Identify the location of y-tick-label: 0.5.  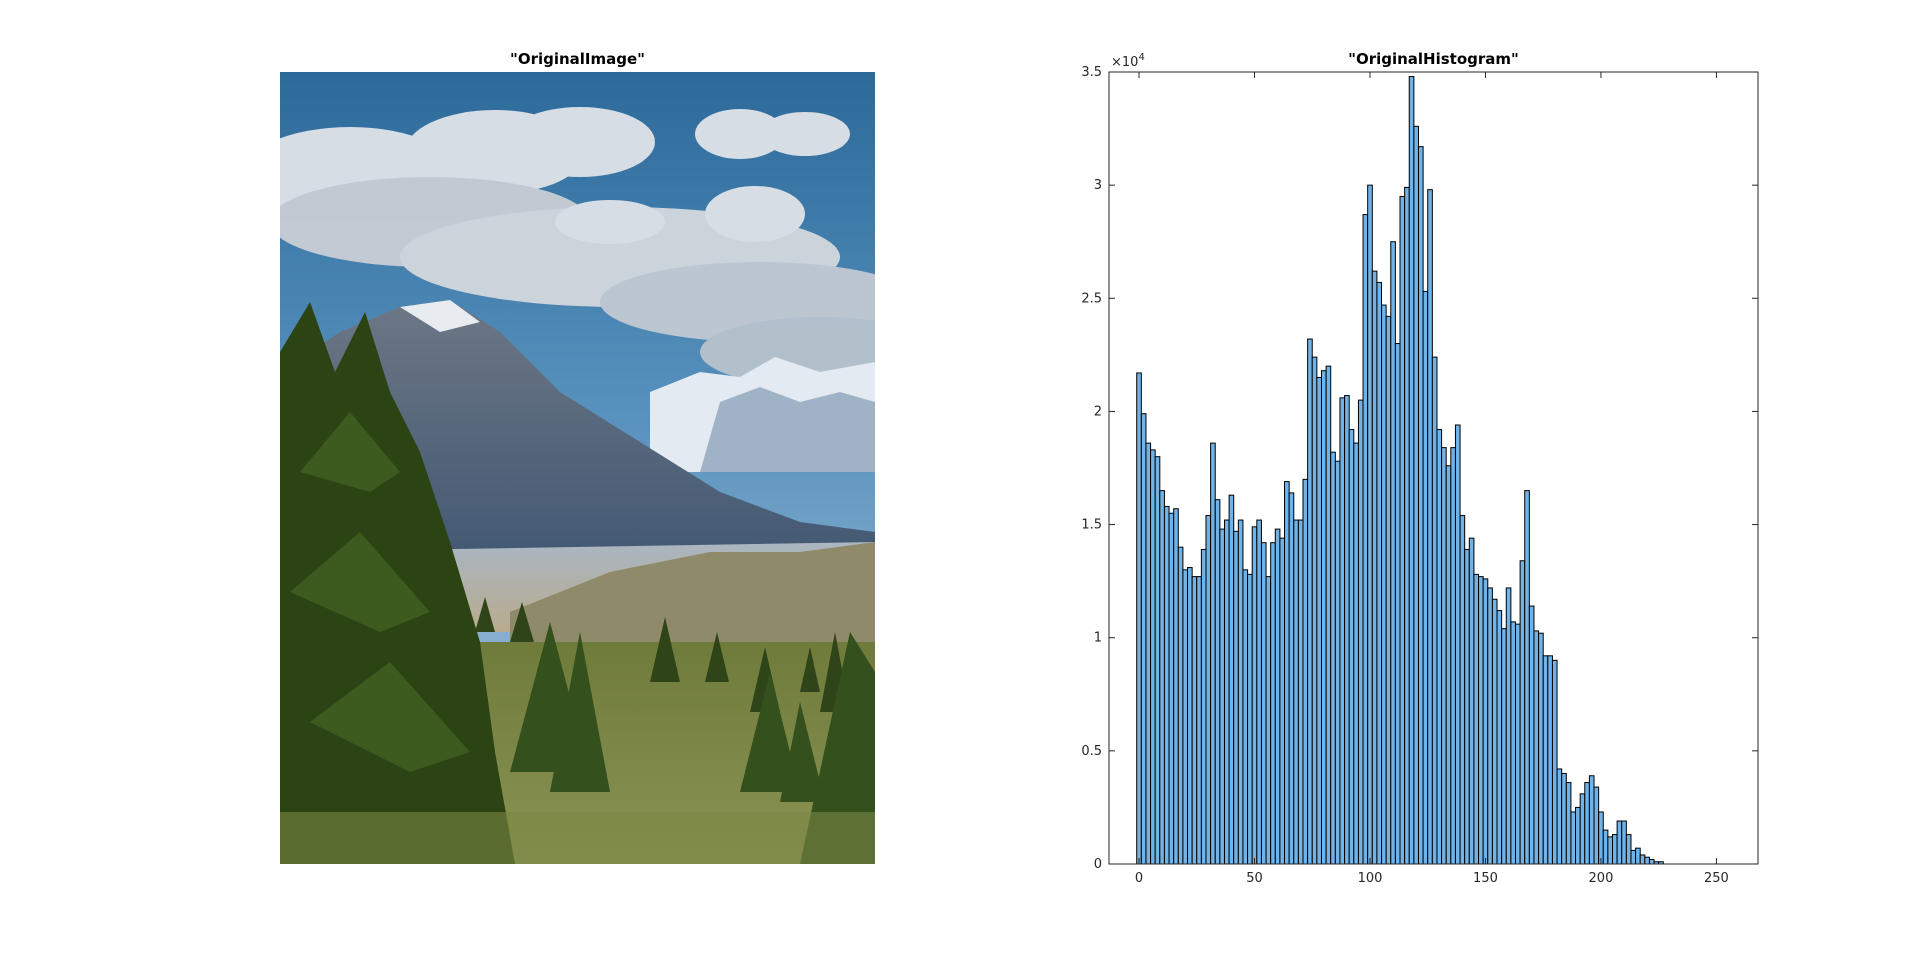
(1091, 751).